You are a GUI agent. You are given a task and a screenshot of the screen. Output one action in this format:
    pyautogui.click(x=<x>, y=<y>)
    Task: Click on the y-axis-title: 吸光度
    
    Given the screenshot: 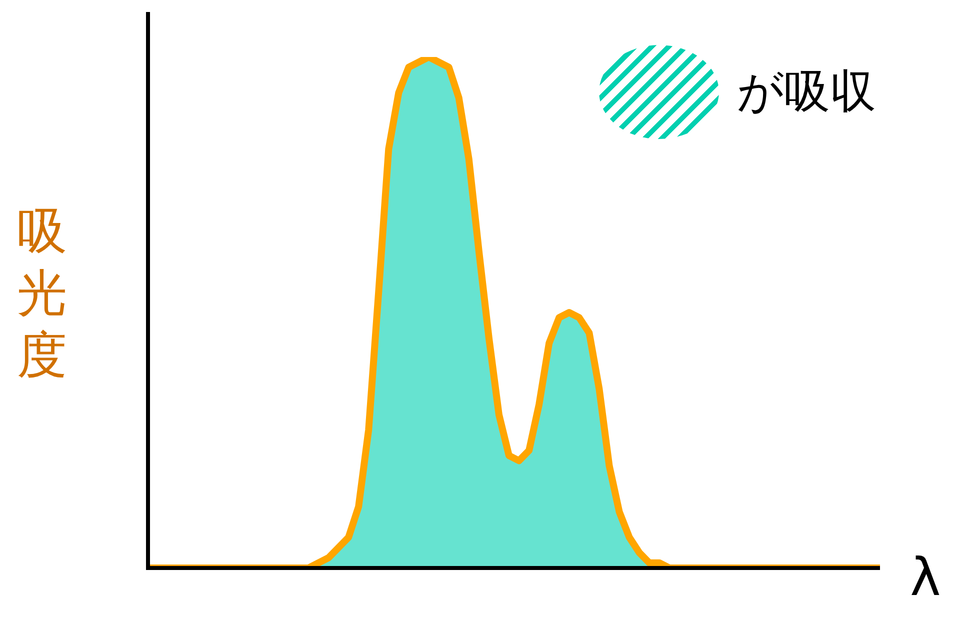 What is the action you would take?
    pyautogui.click(x=42, y=293)
    